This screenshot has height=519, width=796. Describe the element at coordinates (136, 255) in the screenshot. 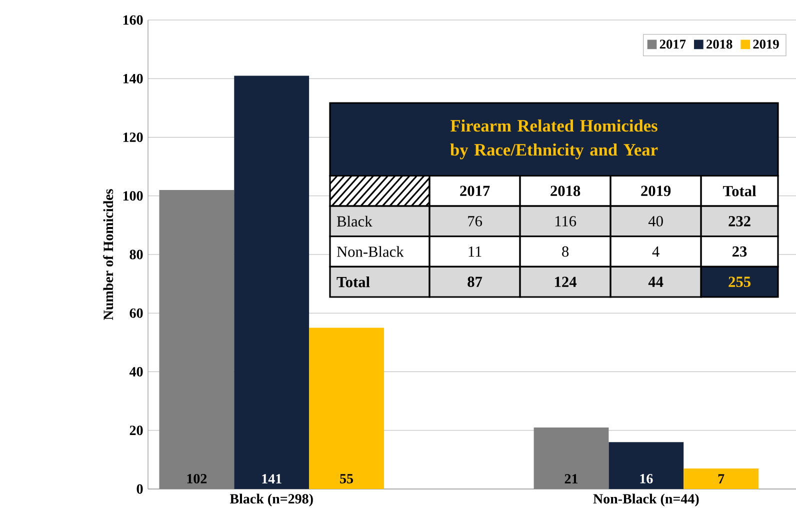

I see `y-tick-label: 80` at that location.